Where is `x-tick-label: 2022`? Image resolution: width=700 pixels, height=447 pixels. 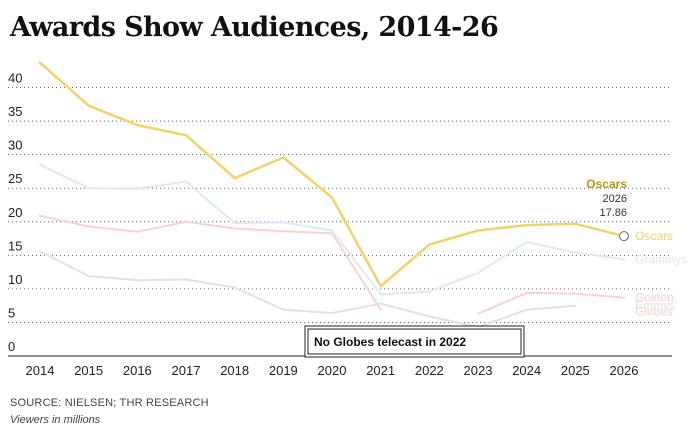 x-tick-label: 2022 is located at coordinates (429, 370).